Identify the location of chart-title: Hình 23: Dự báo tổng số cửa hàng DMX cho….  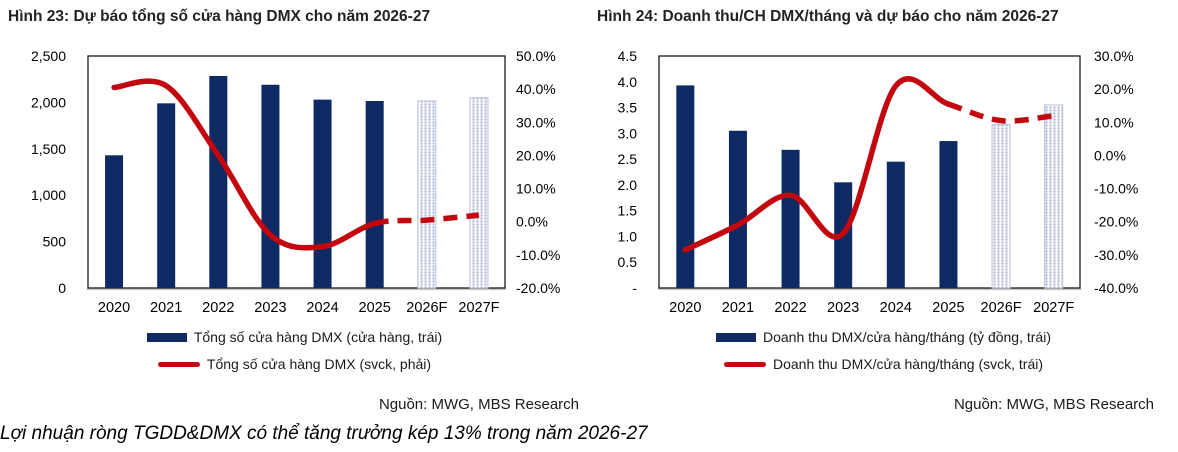
(219, 16).